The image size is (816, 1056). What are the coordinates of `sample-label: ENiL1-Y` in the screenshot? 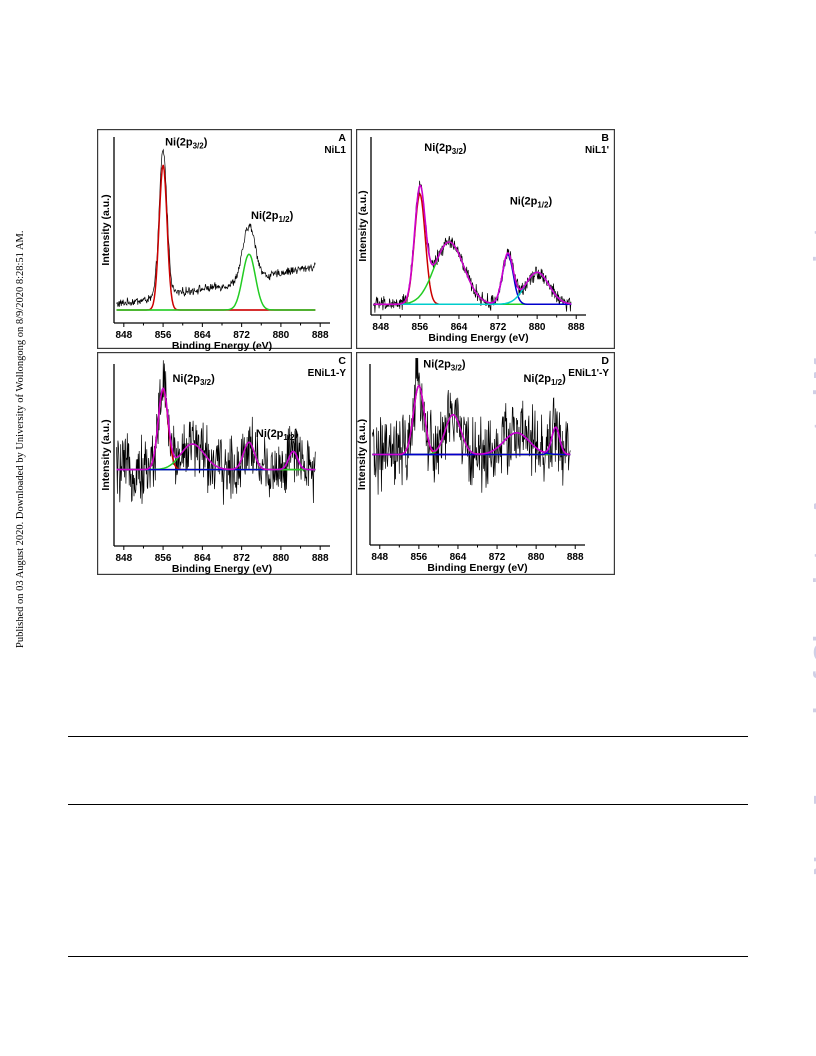 It's located at (327, 373).